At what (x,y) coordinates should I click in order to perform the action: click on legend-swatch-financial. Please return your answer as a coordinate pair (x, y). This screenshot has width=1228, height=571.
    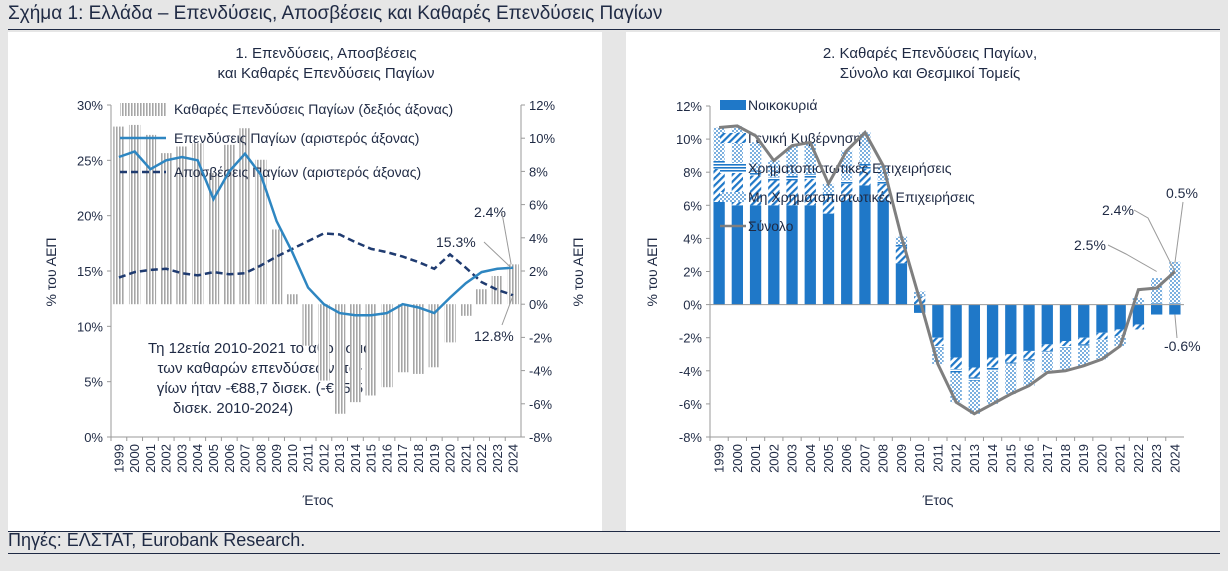
    Looking at the image, I should click on (733, 168).